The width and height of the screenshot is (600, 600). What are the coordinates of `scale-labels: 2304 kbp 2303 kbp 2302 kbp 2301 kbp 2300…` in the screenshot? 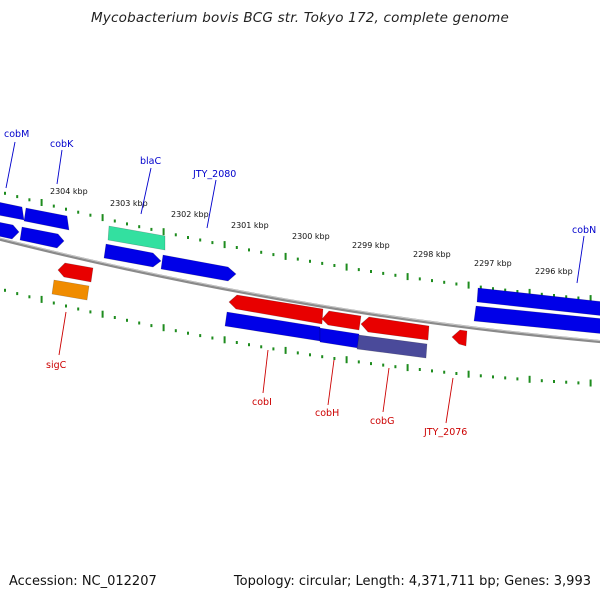 It's located at (311, 231).